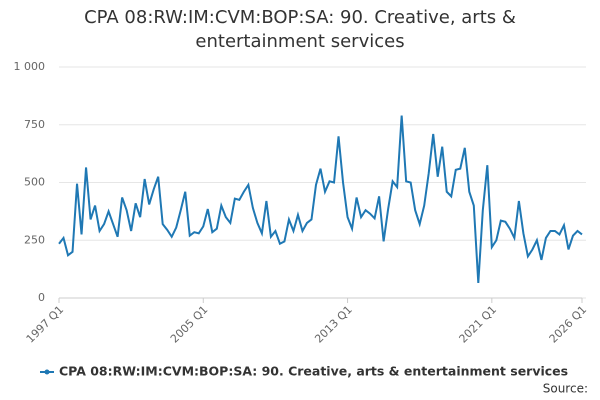  What do you see at coordinates (34, 124) in the screenshot?
I see `y-tick-label: 750` at bounding box center [34, 124].